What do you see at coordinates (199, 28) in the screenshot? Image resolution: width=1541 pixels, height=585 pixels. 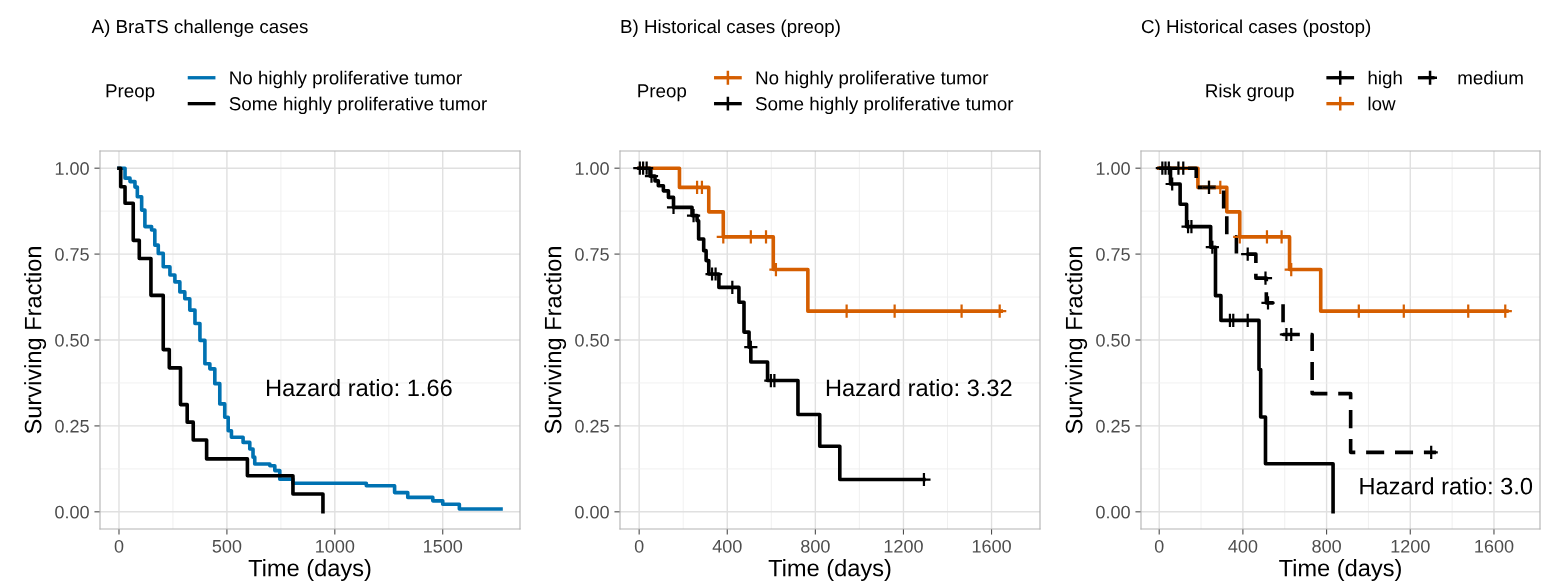 I see `chart-title: A) BraTS challenge cases` at bounding box center [199, 28].